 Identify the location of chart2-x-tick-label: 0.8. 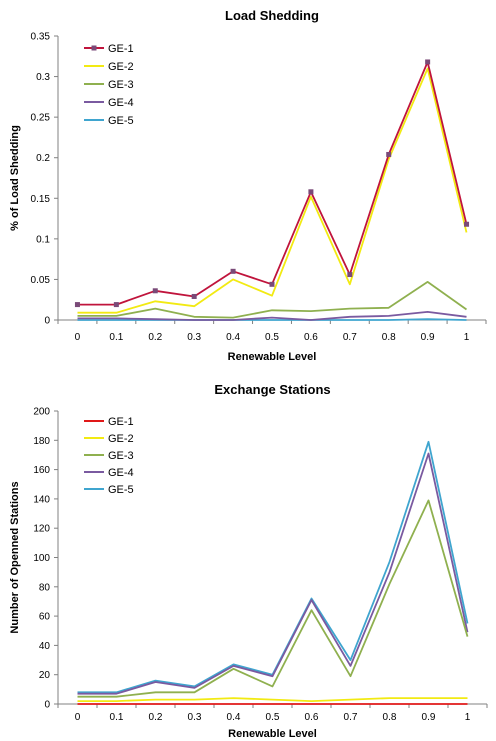
(390, 717).